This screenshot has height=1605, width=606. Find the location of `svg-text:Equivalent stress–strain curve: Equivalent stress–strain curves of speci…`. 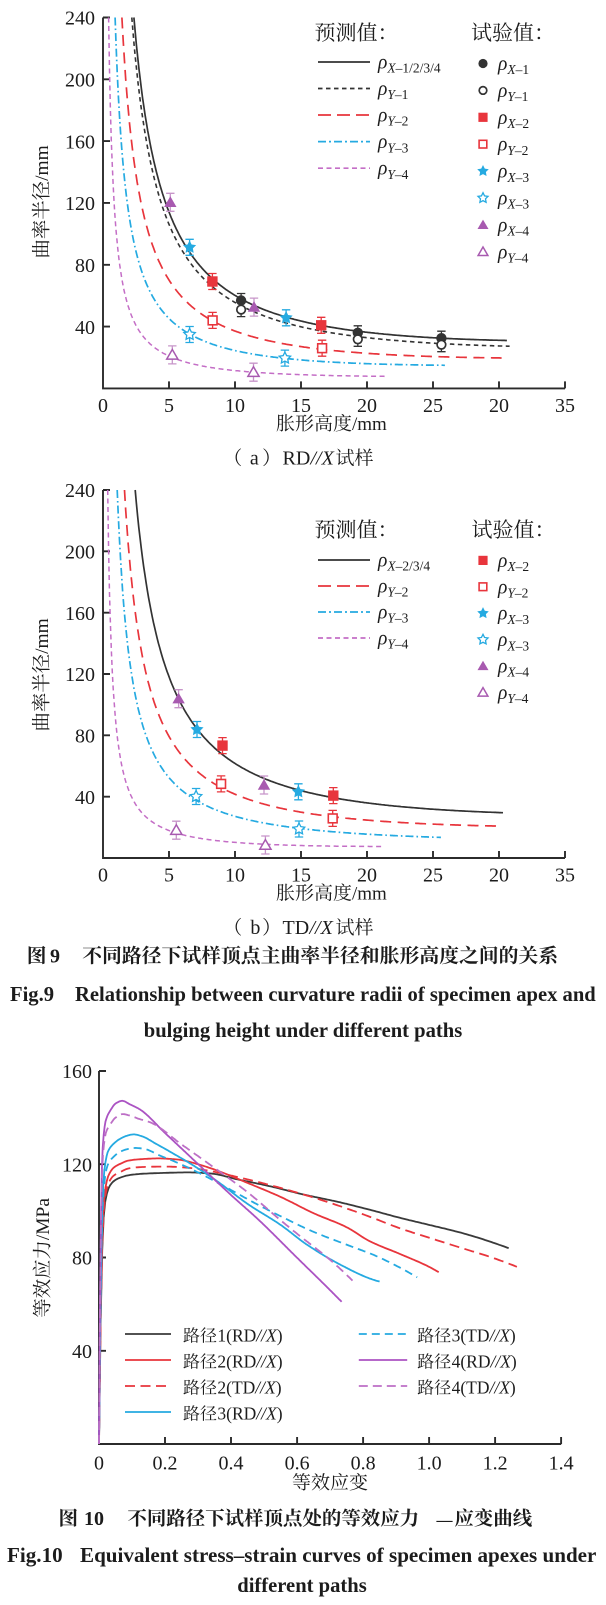

svg-text:Equivalent stress–strain curve: Equivalent stress–strain curves of speci… is located at coordinates (338, 1555).